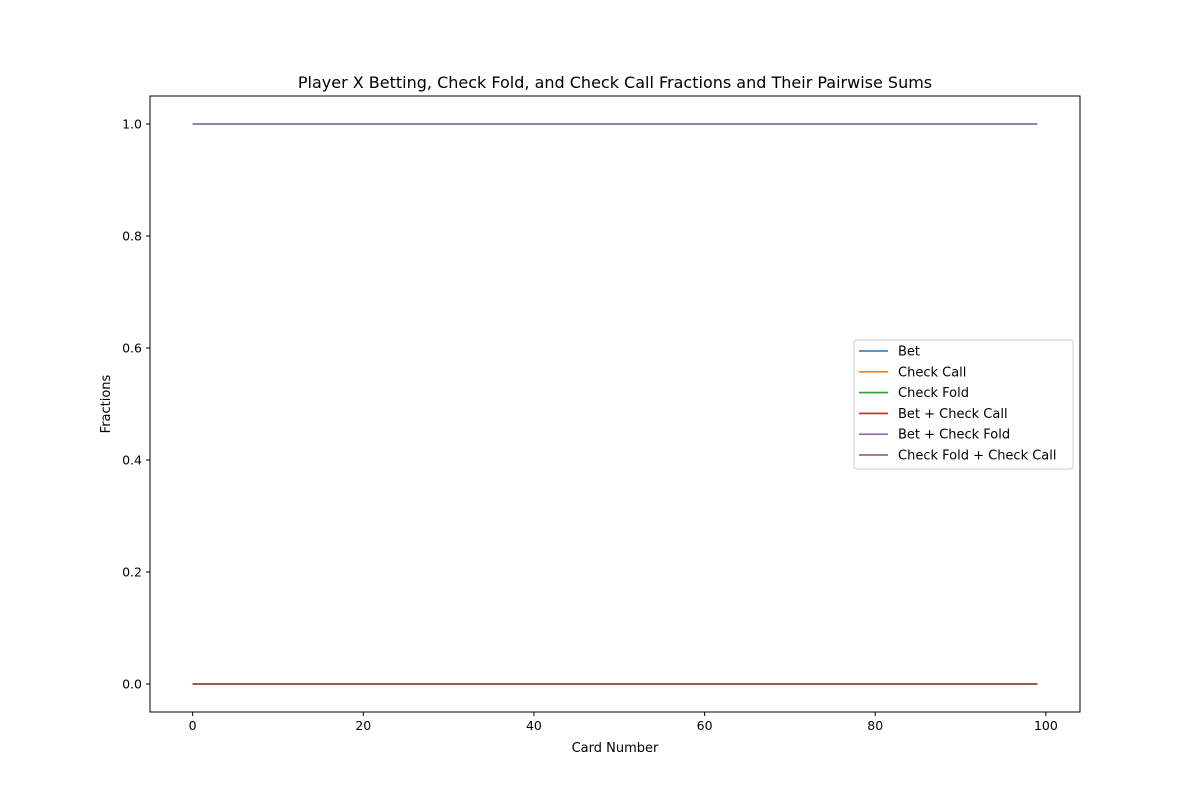 This screenshot has height=800, width=1200. What do you see at coordinates (615, 748) in the screenshot?
I see `x-axis-label: Card Number` at bounding box center [615, 748].